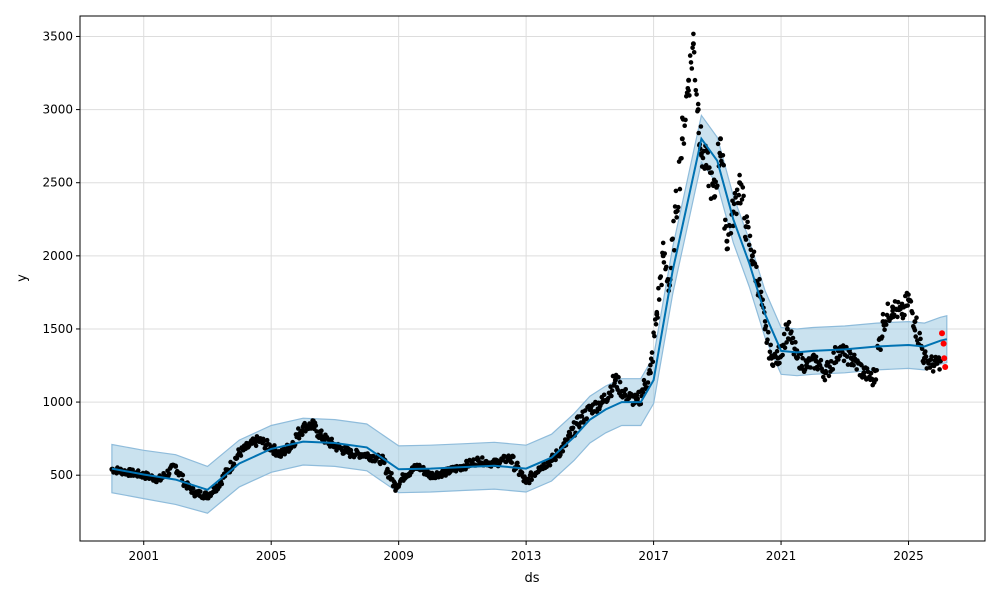 The width and height of the screenshot is (1000, 600). Describe the element at coordinates (531, 578) in the screenshot. I see `x-axis-label: ds` at that location.